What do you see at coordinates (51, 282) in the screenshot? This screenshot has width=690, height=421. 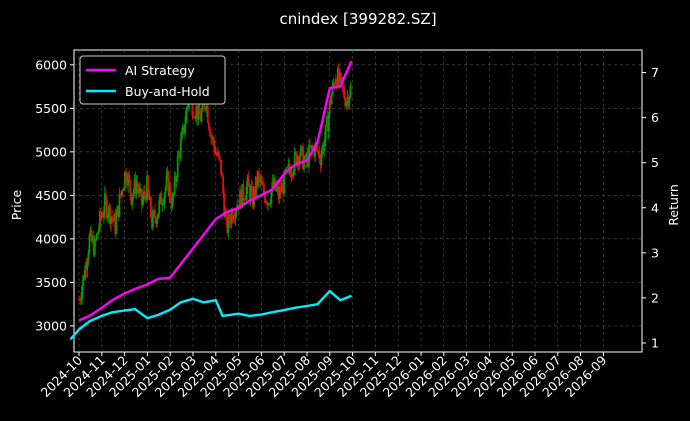 I see `y-left-tick-label: 3500` at bounding box center [51, 282].